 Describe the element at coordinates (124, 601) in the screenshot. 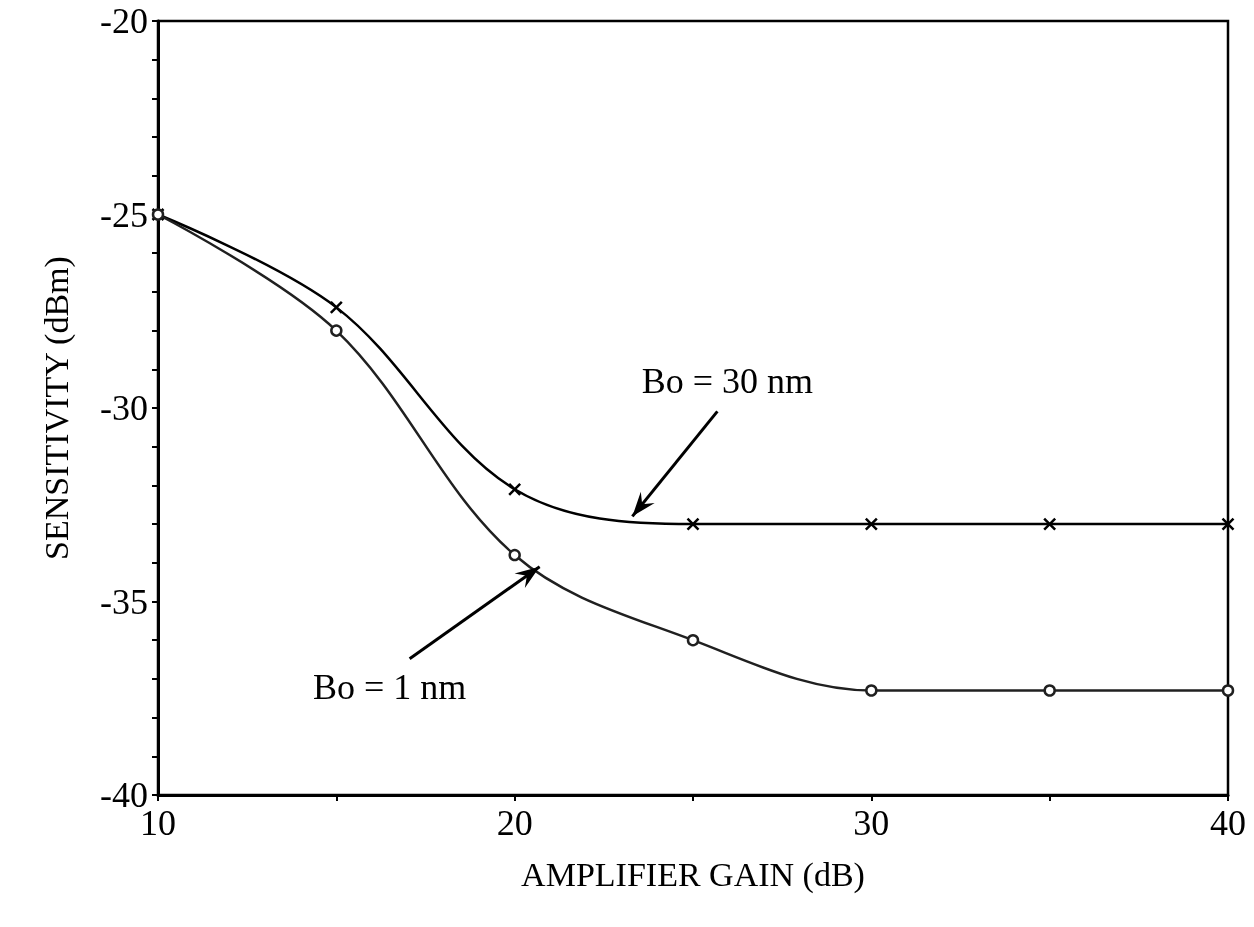

I see `y-tick-label: -35` at that location.